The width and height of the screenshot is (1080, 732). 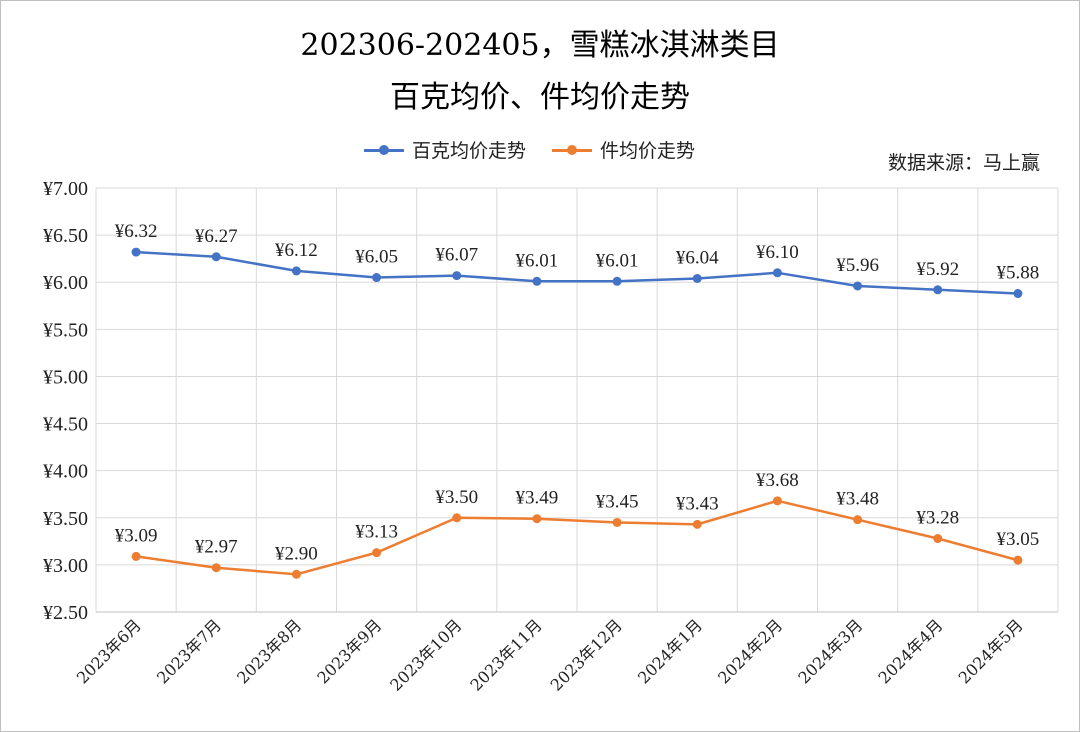 What do you see at coordinates (65, 425) in the screenshot?
I see `y-tick-label: ¥4.50` at bounding box center [65, 425].